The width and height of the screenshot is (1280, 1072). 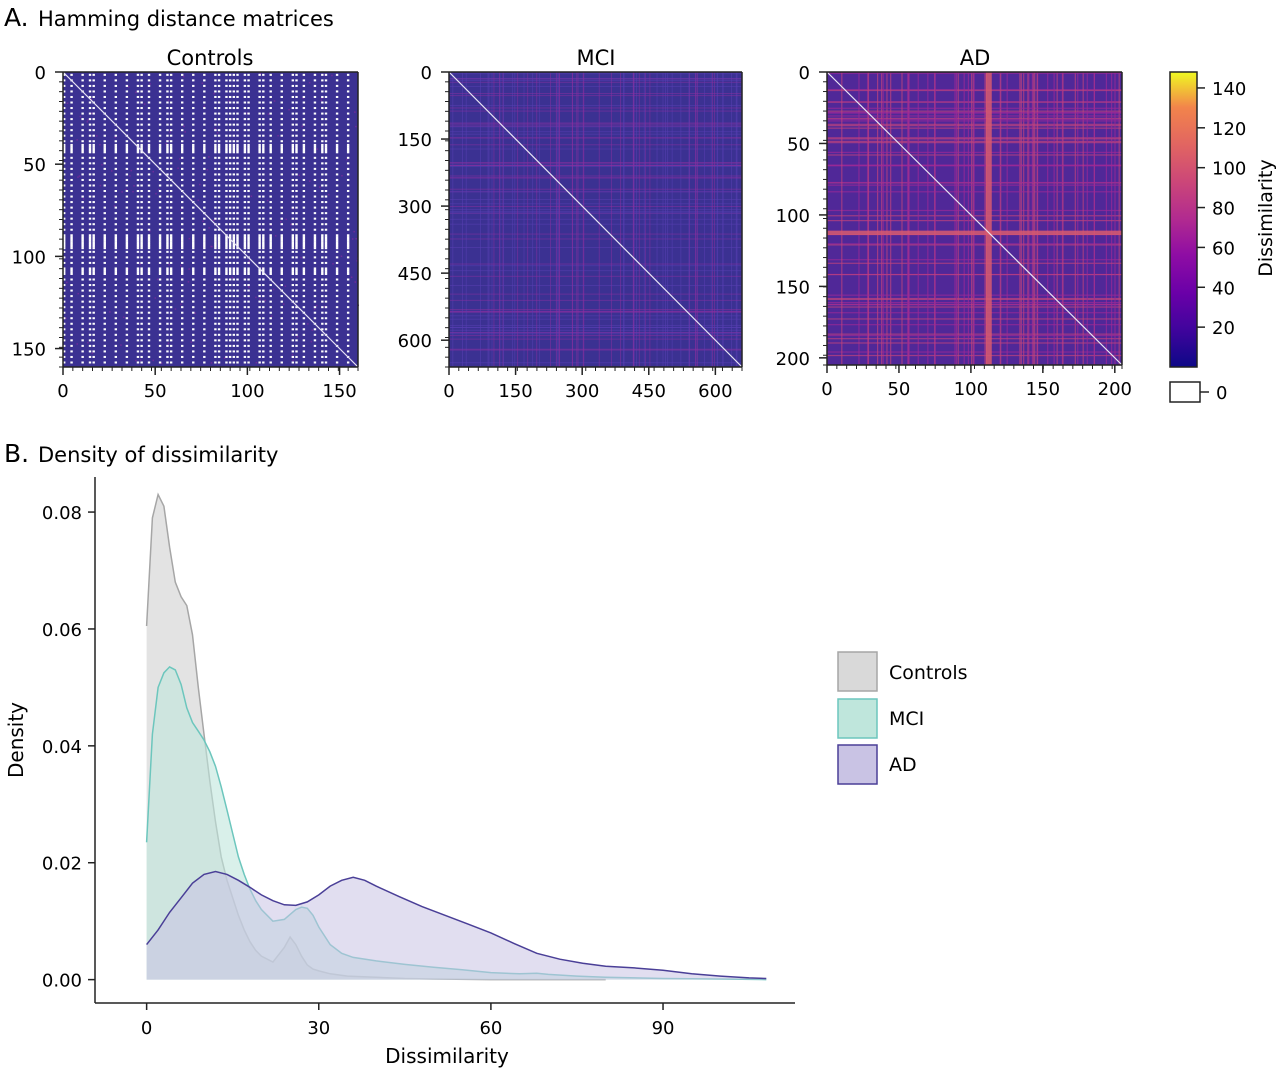 What do you see at coordinates (595, 219) in the screenshot?
I see `heatmap-diagonal` at bounding box center [595, 219].